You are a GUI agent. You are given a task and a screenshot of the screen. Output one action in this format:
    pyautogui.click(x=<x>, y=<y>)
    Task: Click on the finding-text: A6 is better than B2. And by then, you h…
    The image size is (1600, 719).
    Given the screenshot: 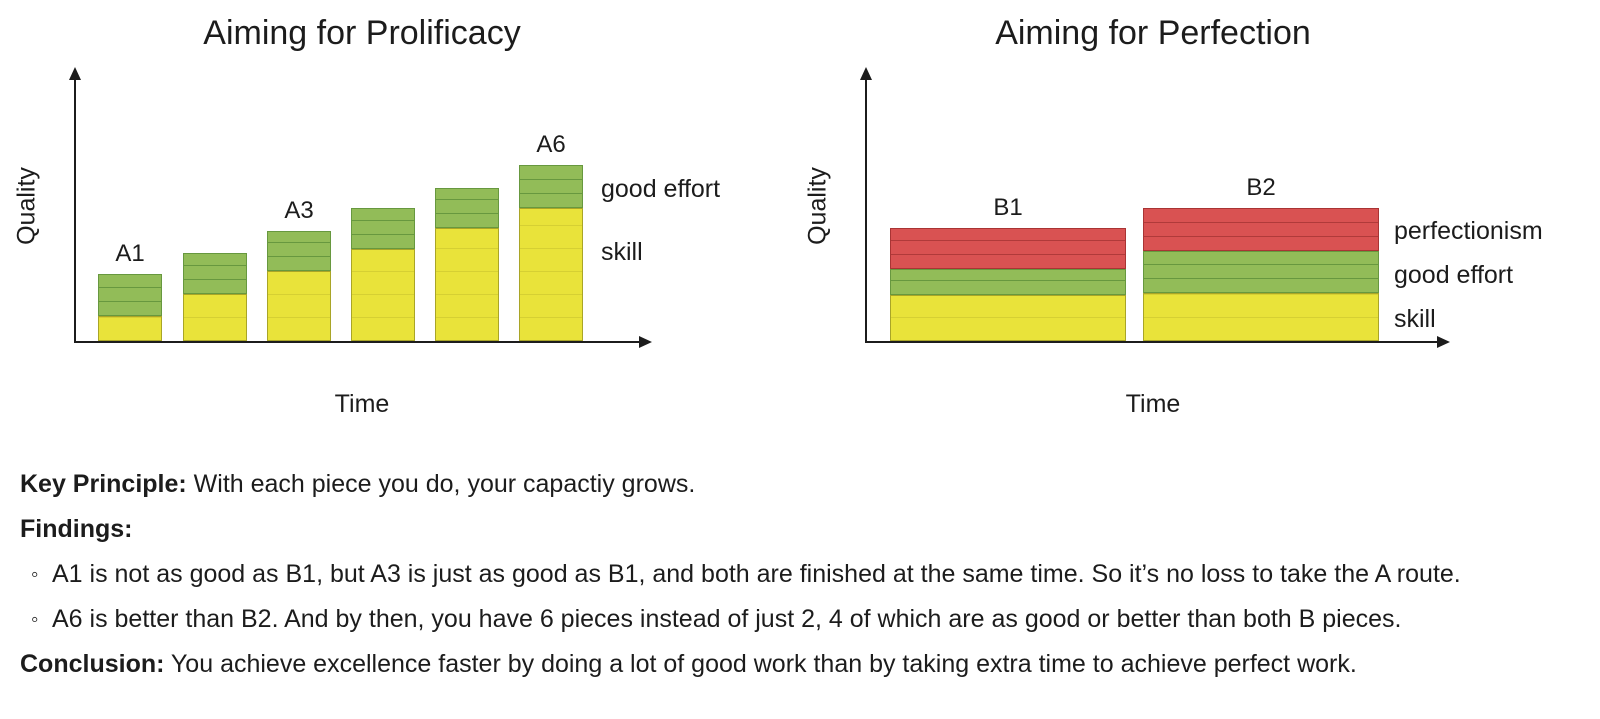 What is the action you would take?
    pyautogui.click(x=727, y=619)
    